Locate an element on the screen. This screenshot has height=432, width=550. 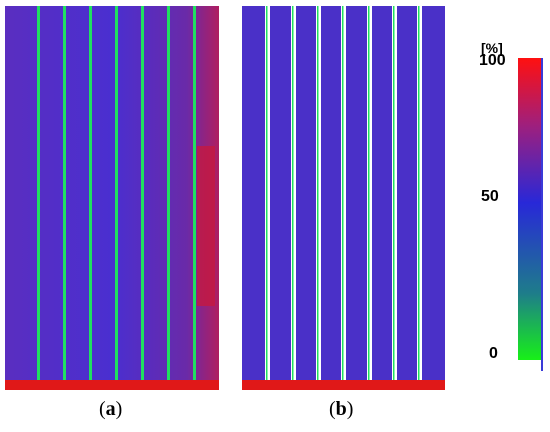
scale-axis-line is located at coordinates (542, 214).